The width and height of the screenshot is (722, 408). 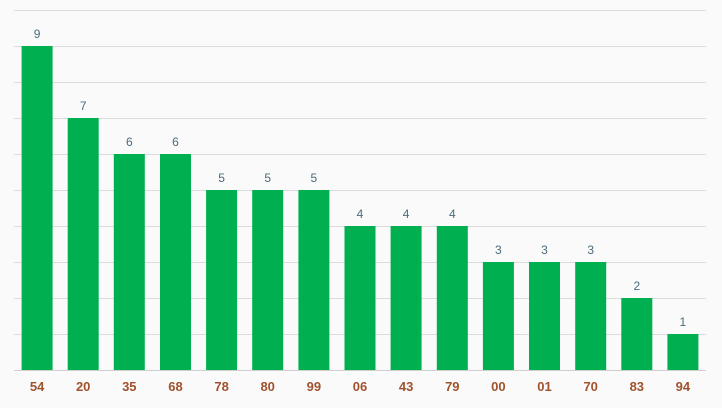 What do you see at coordinates (683, 322) in the screenshot?
I see `data-label-94: 1` at bounding box center [683, 322].